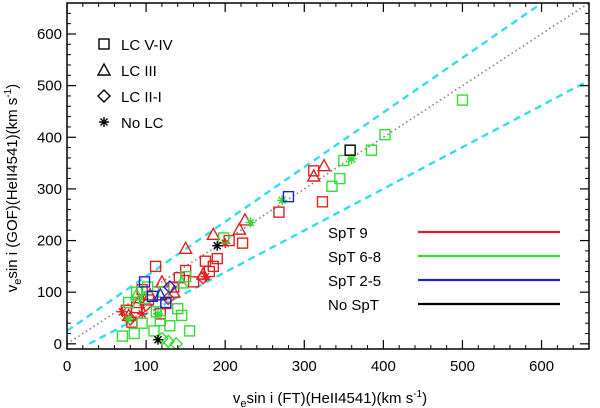  What do you see at coordinates (58, 344) in the screenshot?
I see `y-tick-label: 0` at bounding box center [58, 344].